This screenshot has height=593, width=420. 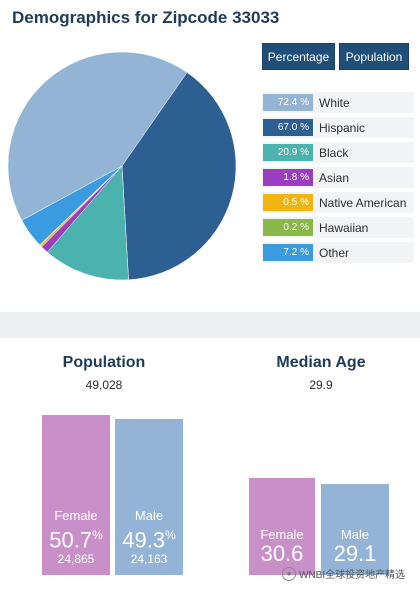 What do you see at coordinates (363, 202) in the screenshot?
I see `legend-label: Native American` at bounding box center [363, 202].